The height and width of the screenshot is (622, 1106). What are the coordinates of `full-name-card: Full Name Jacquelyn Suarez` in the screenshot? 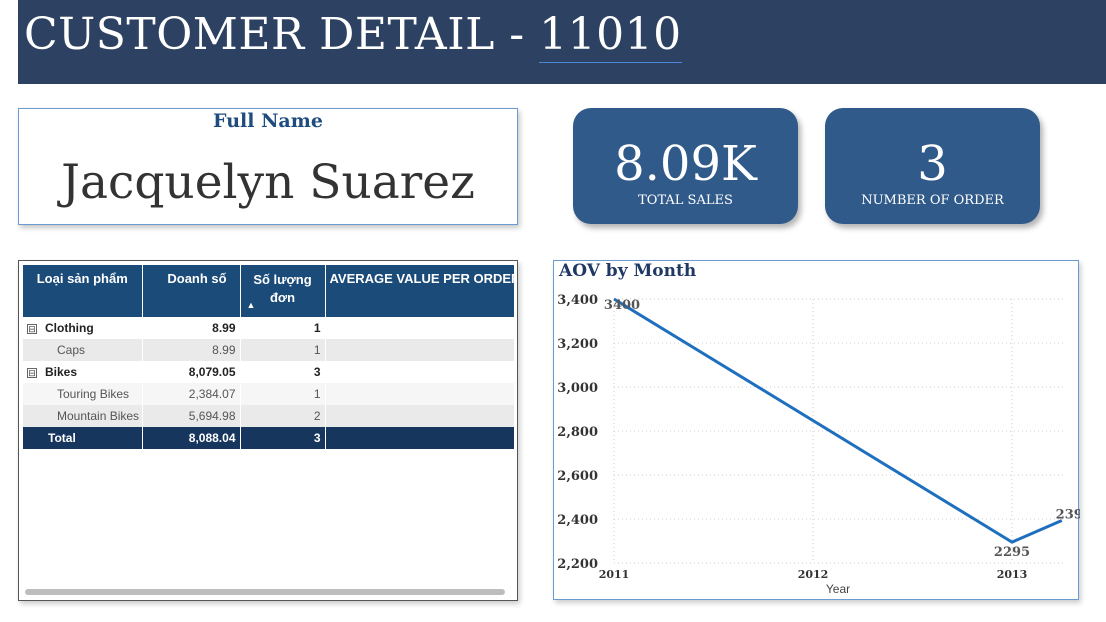 It's located at (268, 166).